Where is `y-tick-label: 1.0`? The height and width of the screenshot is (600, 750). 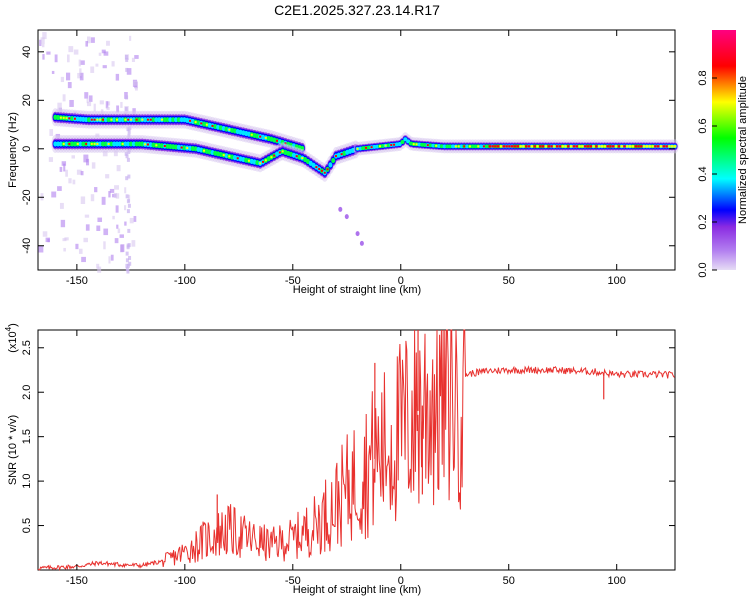
y-tick-label: 1.0 is located at coordinates (27, 480).